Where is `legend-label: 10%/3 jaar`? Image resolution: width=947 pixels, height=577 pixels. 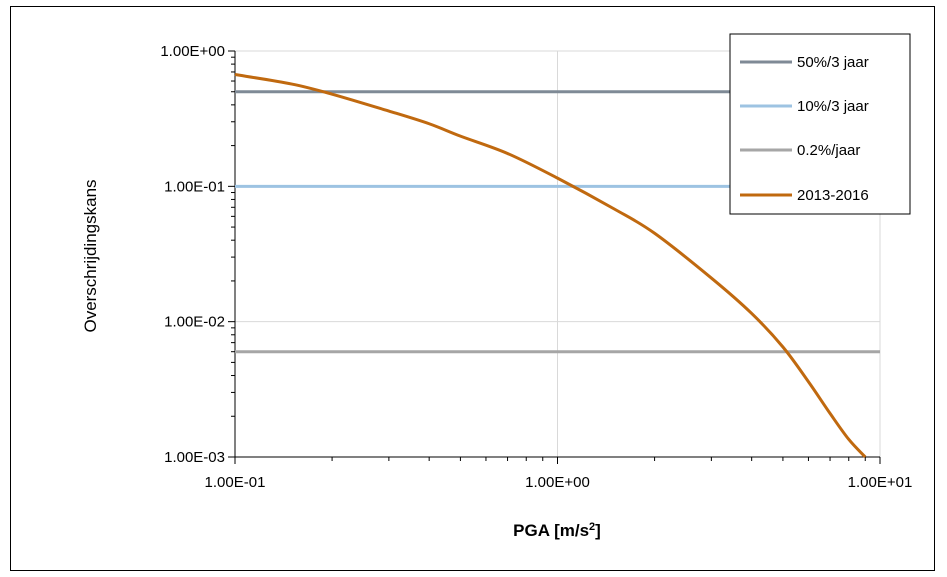
legend-label: 10%/3 jaar is located at coordinates (833, 106).